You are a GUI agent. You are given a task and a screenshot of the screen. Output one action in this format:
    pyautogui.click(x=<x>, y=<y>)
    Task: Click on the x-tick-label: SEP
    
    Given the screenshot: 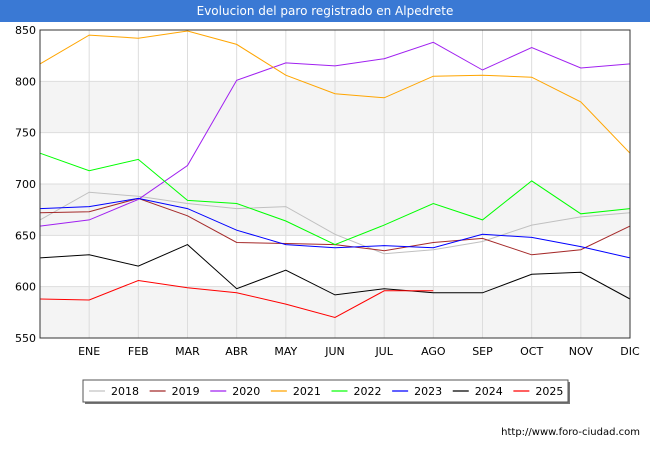 What is the action you would take?
    pyautogui.click(x=482, y=351)
    